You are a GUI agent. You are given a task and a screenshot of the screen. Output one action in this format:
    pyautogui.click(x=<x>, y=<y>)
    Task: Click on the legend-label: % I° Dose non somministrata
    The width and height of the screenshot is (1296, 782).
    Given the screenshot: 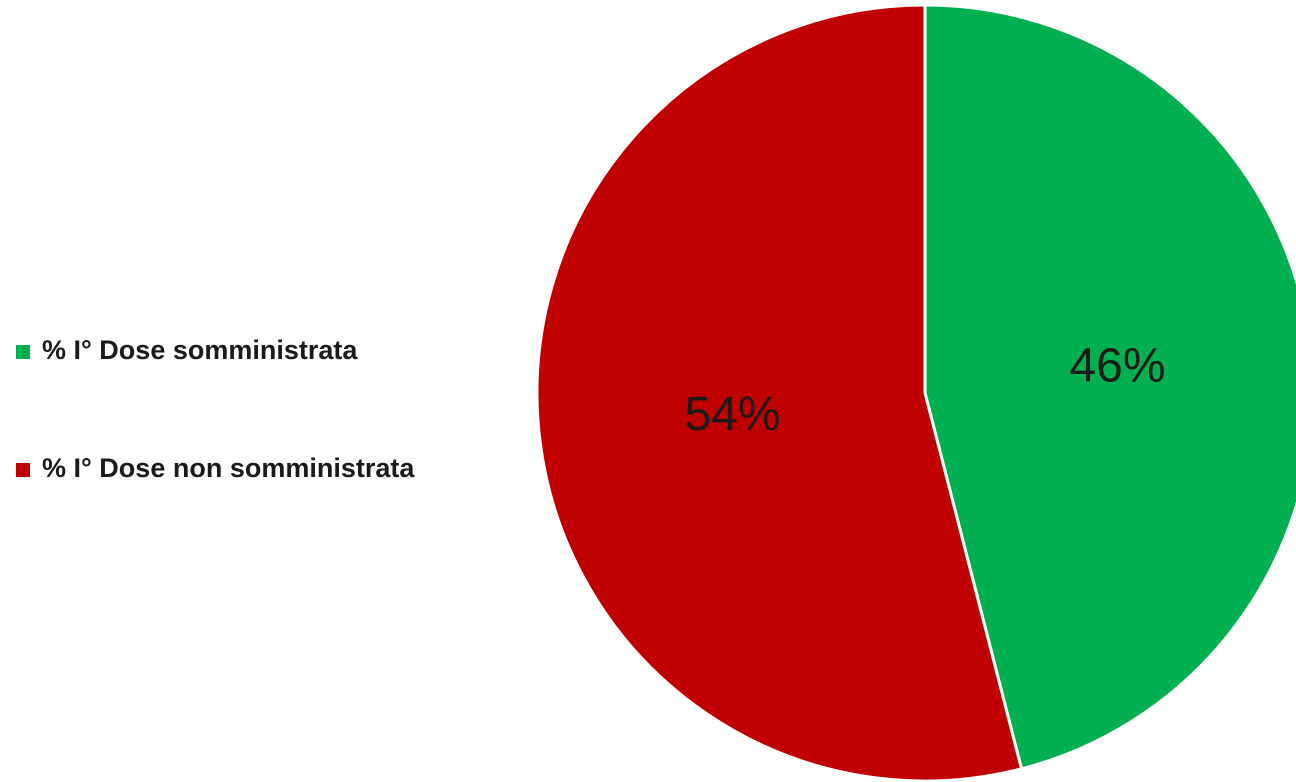 What is the action you would take?
    pyautogui.click(x=228, y=468)
    